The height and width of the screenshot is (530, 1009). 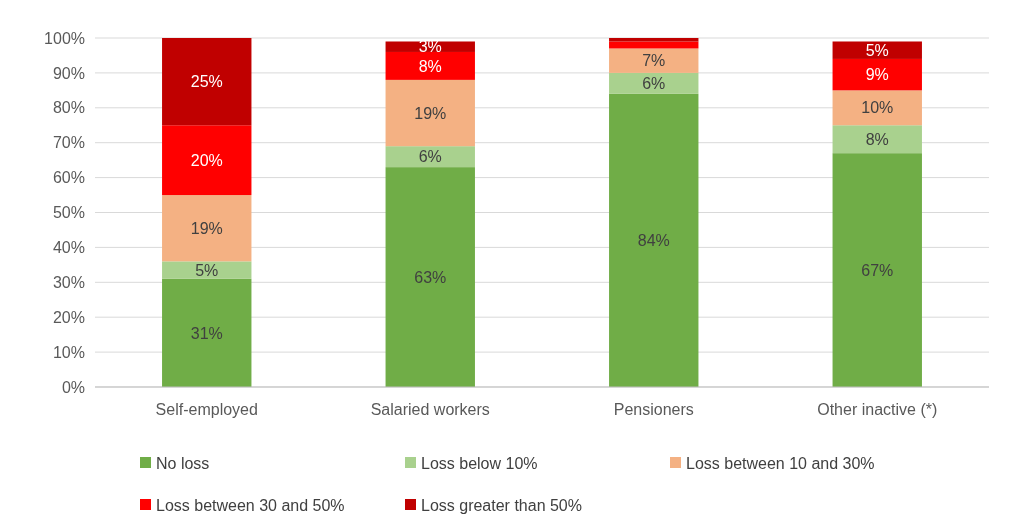 What do you see at coordinates (183, 463) in the screenshot?
I see `legend-label: No loss` at bounding box center [183, 463].